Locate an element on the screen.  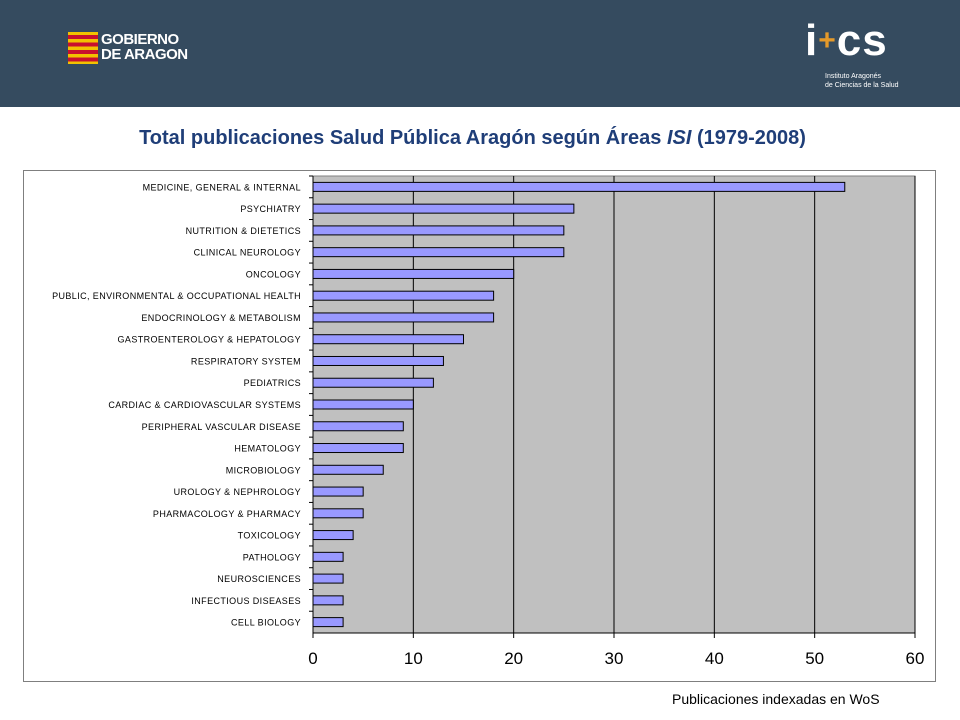
gobierno-aragon-text: GOBIERNO DE ARAGON is located at coordinates (144, 47).